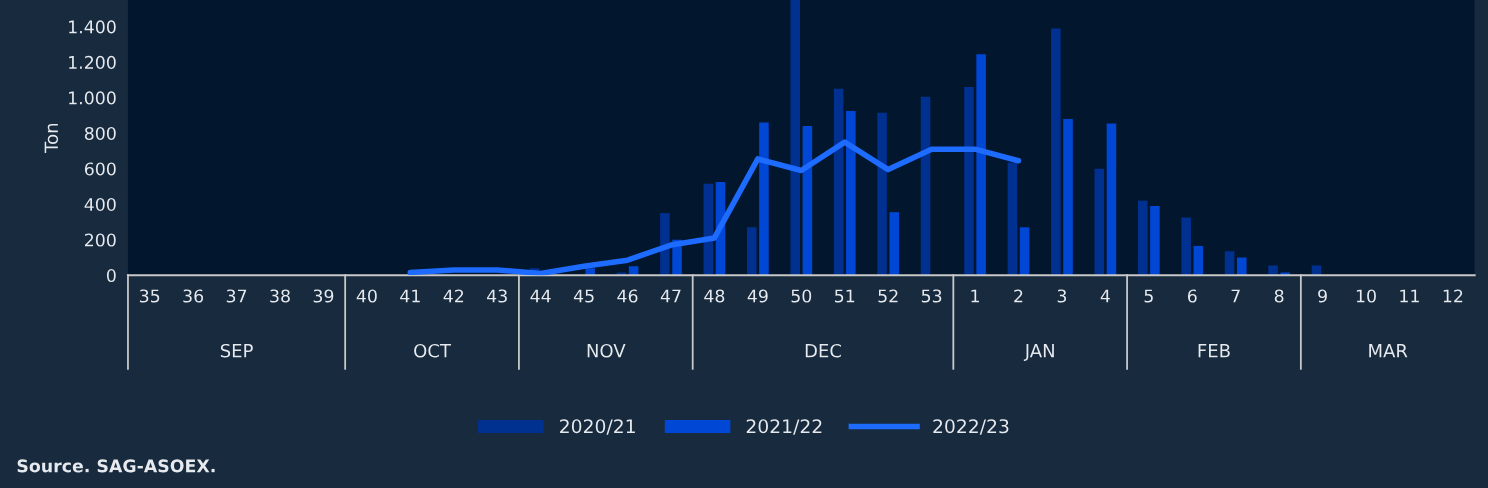  What do you see at coordinates (1214, 351) in the screenshot?
I see `text: FEB` at bounding box center [1214, 351].